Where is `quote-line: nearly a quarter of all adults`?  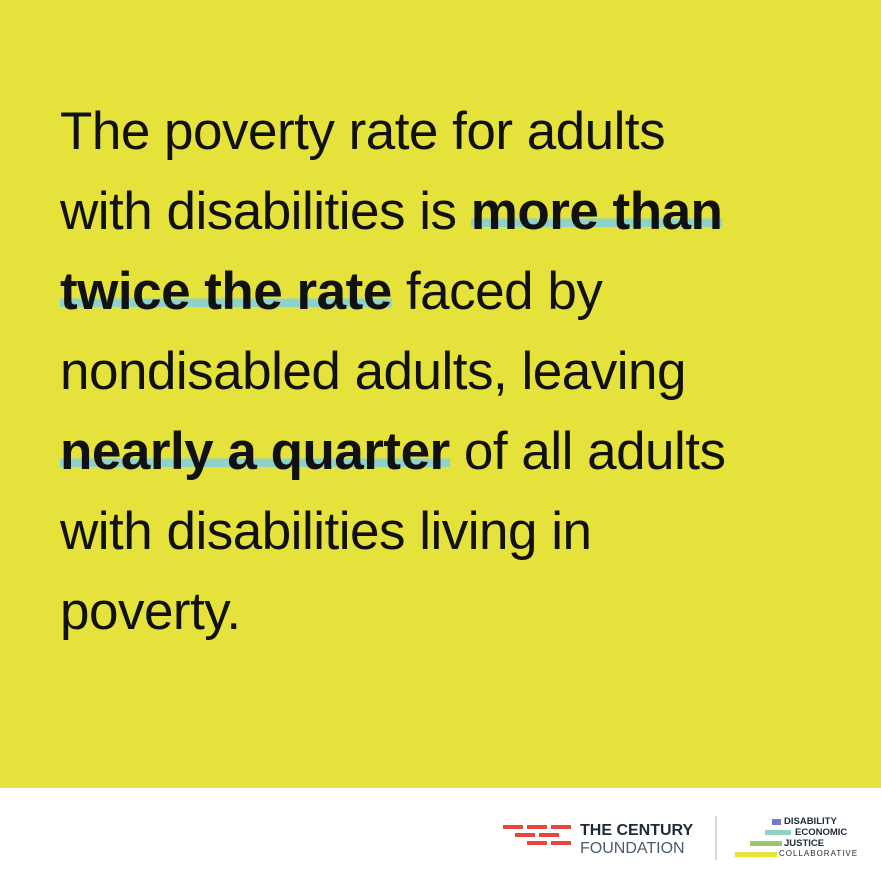
quote-line: nearly a quarter of all adults is located at coordinates (393, 452).